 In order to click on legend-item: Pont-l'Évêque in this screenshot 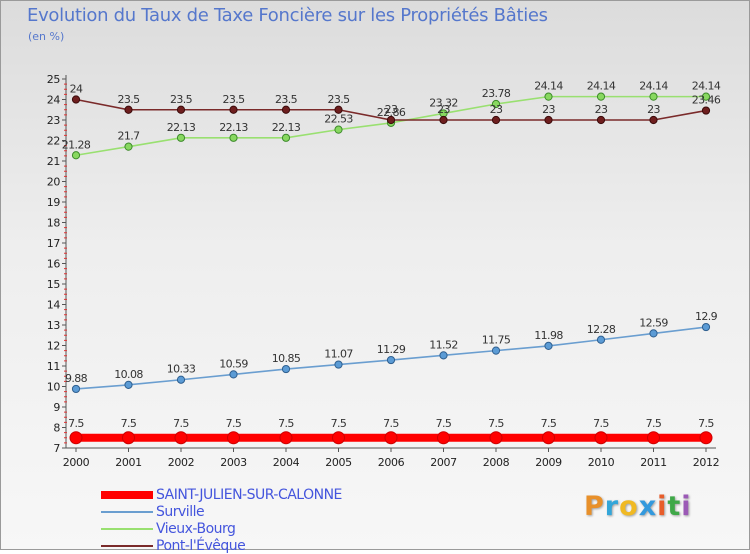, I will do `click(221, 545)`.